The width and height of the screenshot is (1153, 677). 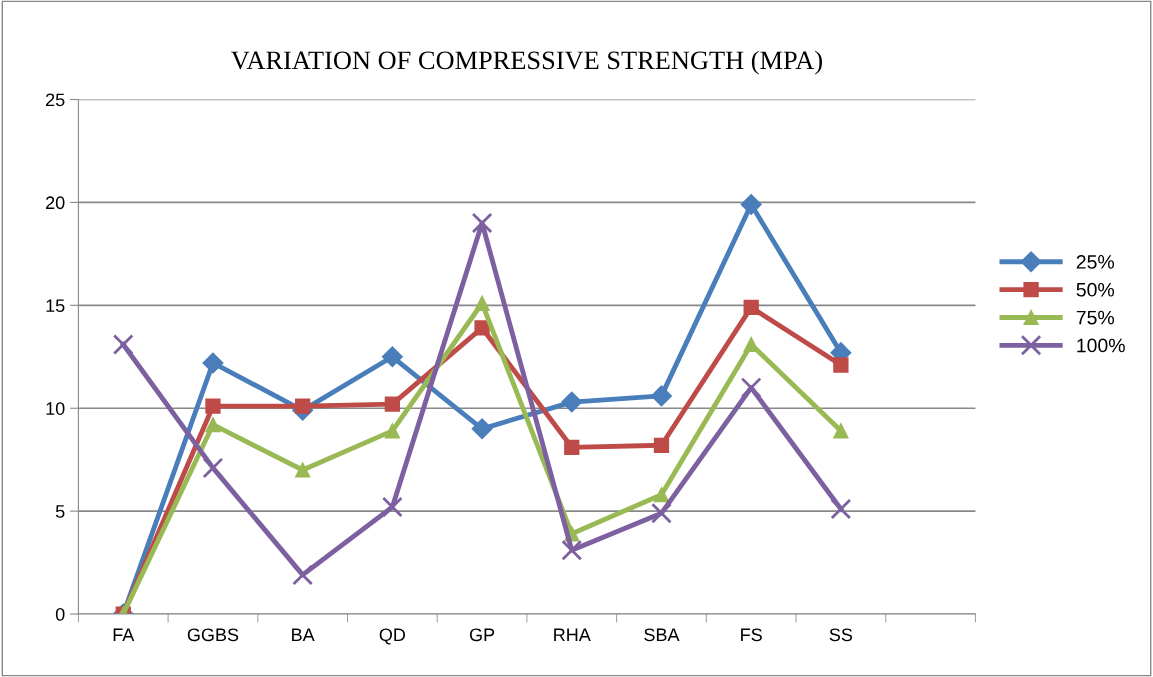 I want to click on y-tick-label: 20, so click(x=55, y=203).